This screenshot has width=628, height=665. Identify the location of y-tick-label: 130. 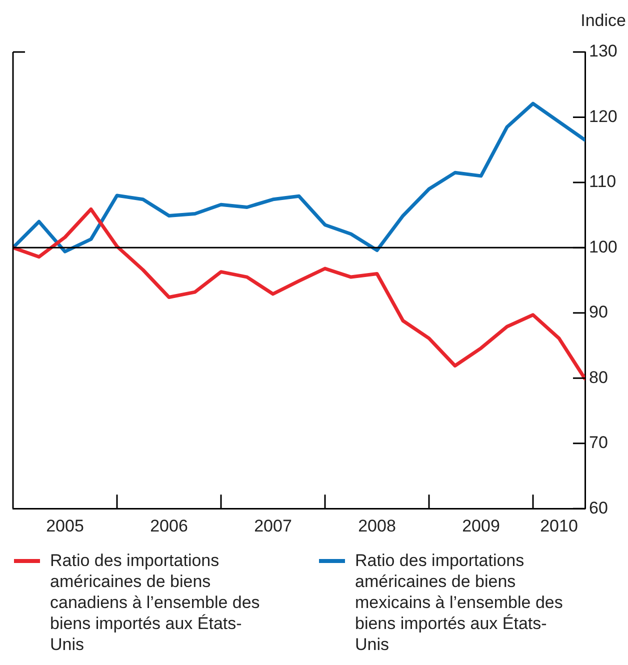
(603, 51).